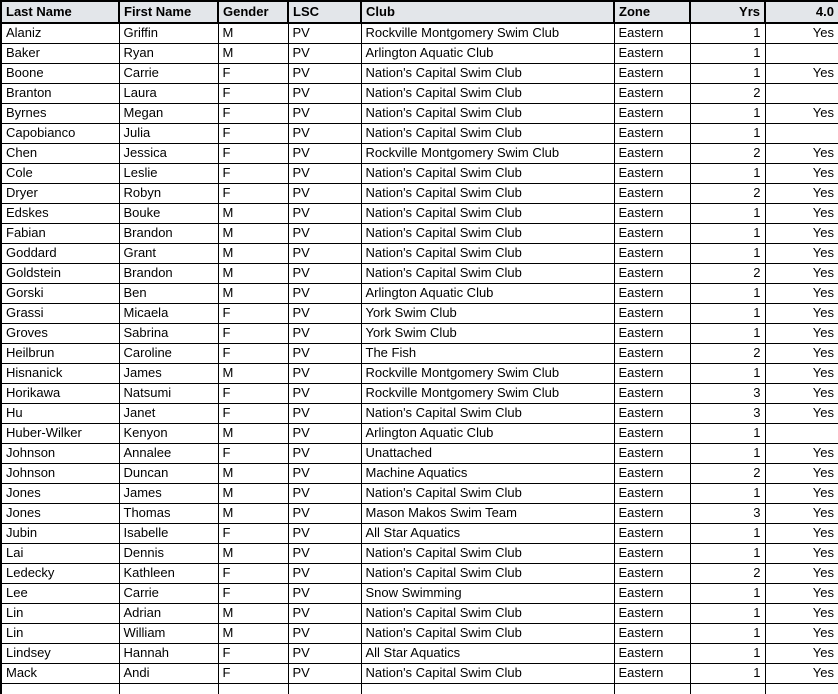 The width and height of the screenshot is (838, 694). What do you see at coordinates (60, 373) in the screenshot?
I see `cell-last_name: Hisnanick` at bounding box center [60, 373].